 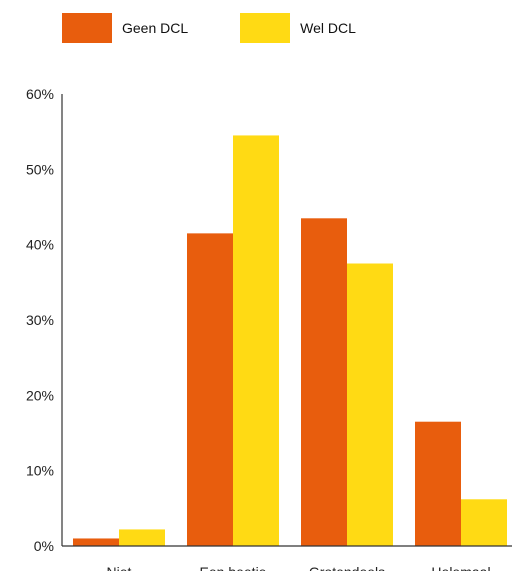 What do you see at coordinates (44, 546) in the screenshot?
I see `y-tick-label-0: 0%` at bounding box center [44, 546].